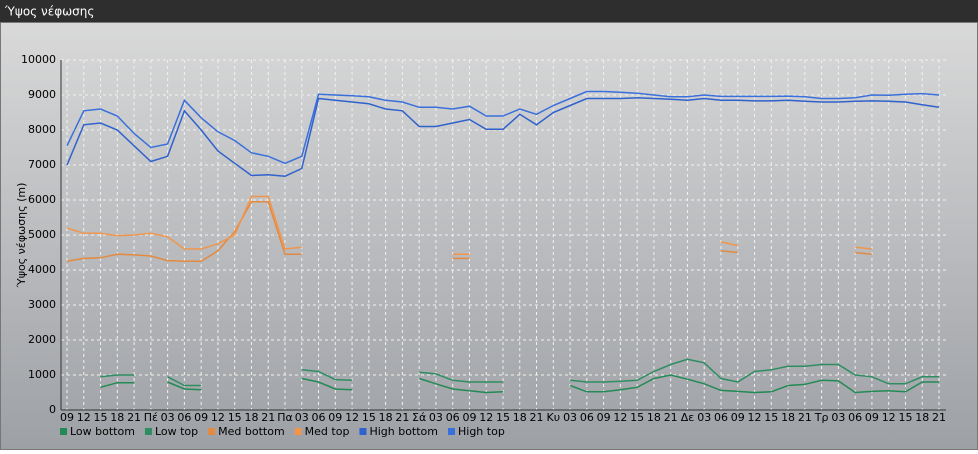 This screenshot has height=454, width=978. Describe the element at coordinates (42, 199) in the screenshot. I see `y-tick-label: 6000` at that location.